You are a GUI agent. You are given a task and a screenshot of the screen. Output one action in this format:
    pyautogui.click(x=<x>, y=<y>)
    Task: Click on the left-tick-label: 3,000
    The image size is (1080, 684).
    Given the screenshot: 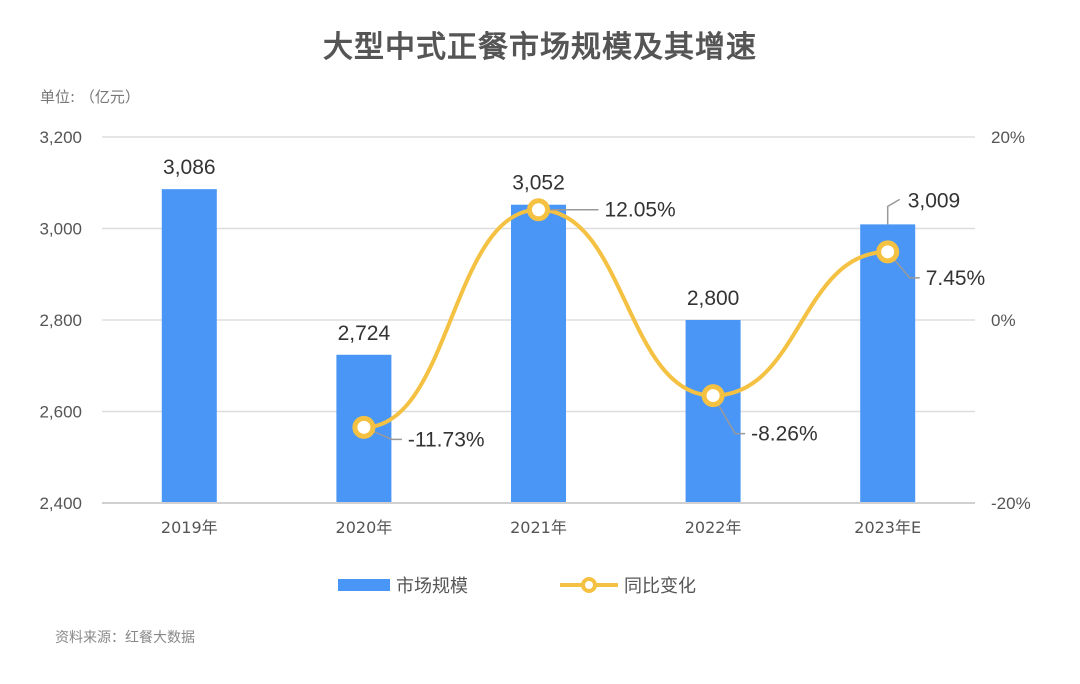 What is the action you would take?
    pyautogui.click(x=60, y=229)
    